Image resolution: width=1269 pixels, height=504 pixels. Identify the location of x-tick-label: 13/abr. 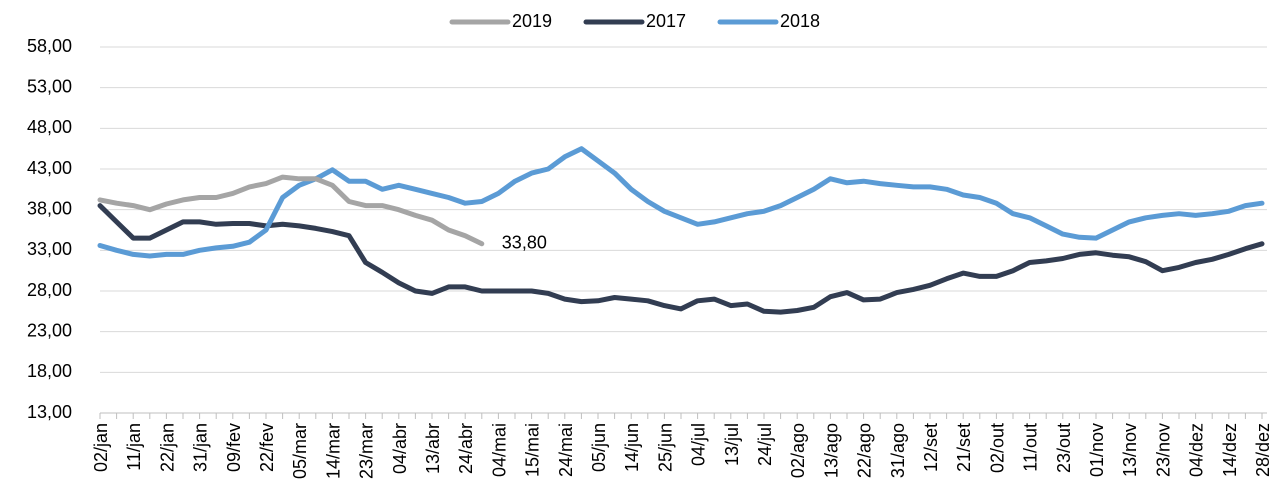
(433, 448).